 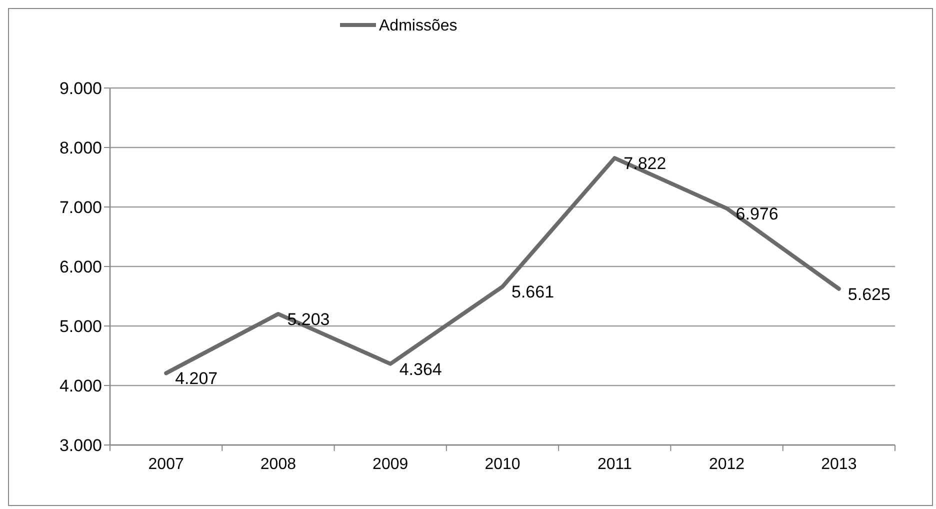 I want to click on data-label: 5.625, so click(x=869, y=294).